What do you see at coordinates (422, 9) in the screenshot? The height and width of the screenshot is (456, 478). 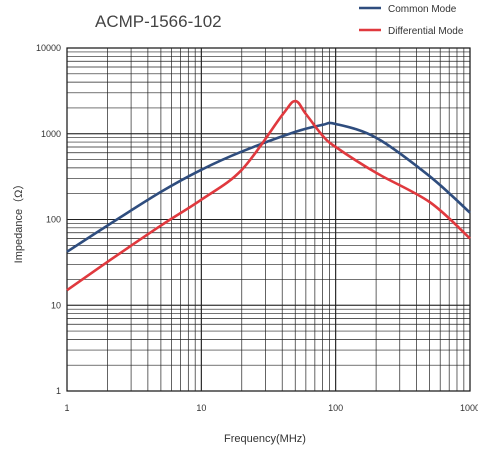 I see `legend-label-common-mode: Common Mode` at bounding box center [422, 9].